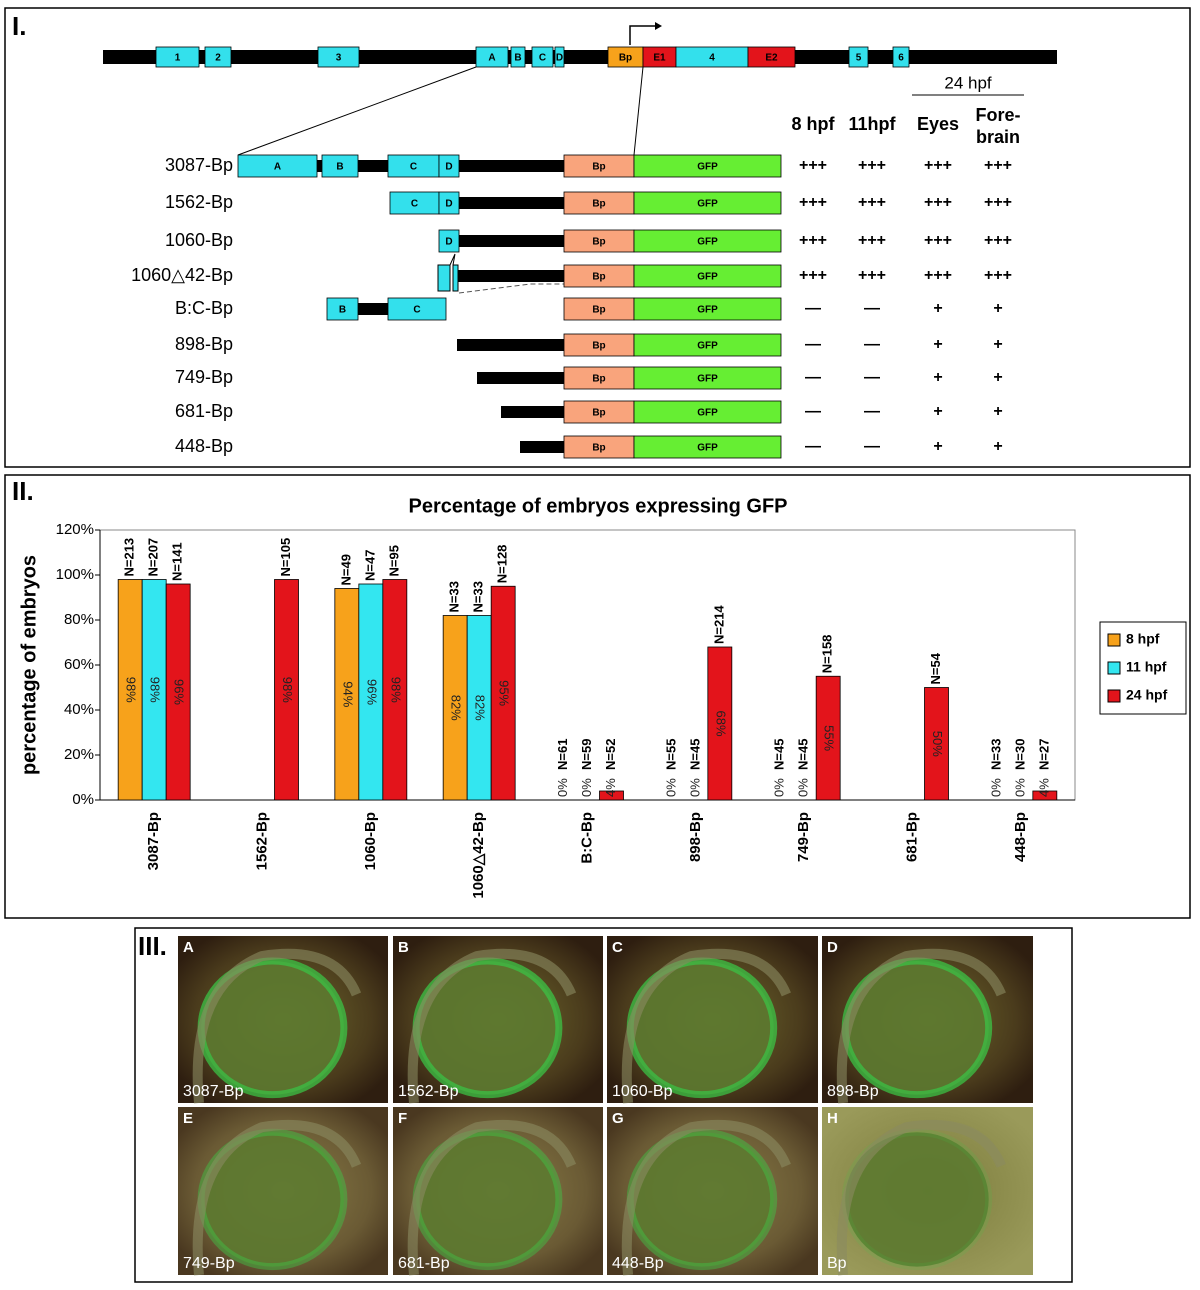 This screenshot has width=1200, height=1290. What do you see at coordinates (1020, 837) in the screenshot?
I see `x-tick-label: 448-Bp` at bounding box center [1020, 837].